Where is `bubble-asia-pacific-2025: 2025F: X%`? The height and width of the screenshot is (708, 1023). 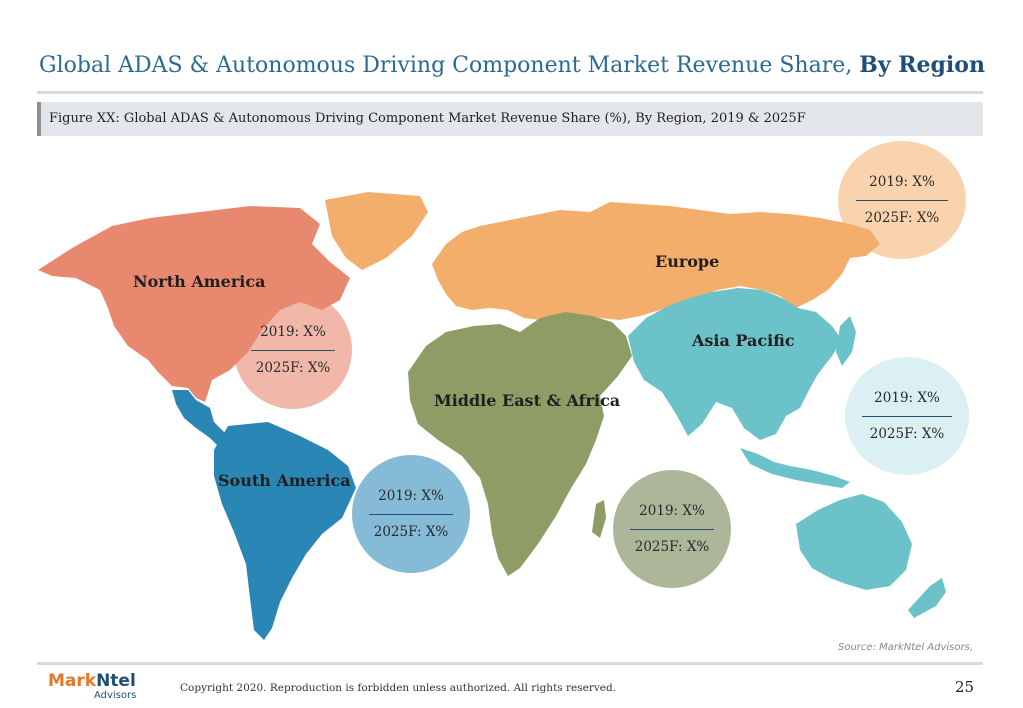
bubble-asia-pacific-2025: 2025F: X% is located at coordinates (907, 434).